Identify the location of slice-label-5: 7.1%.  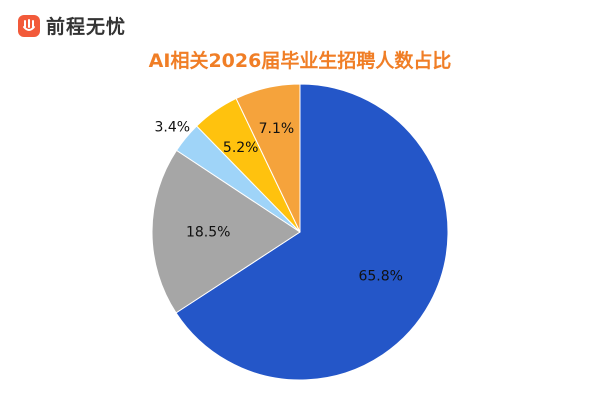
(277, 129).